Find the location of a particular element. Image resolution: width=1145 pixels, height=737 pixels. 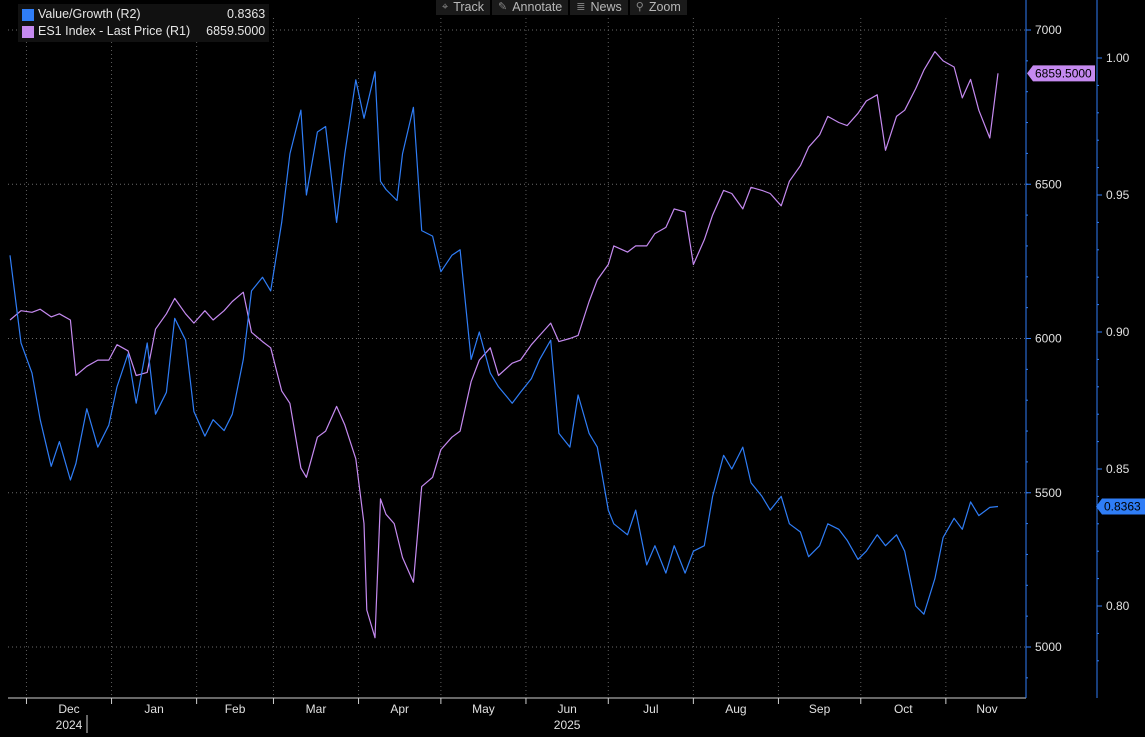

x-tick-label: Apr is located at coordinates (399, 709).